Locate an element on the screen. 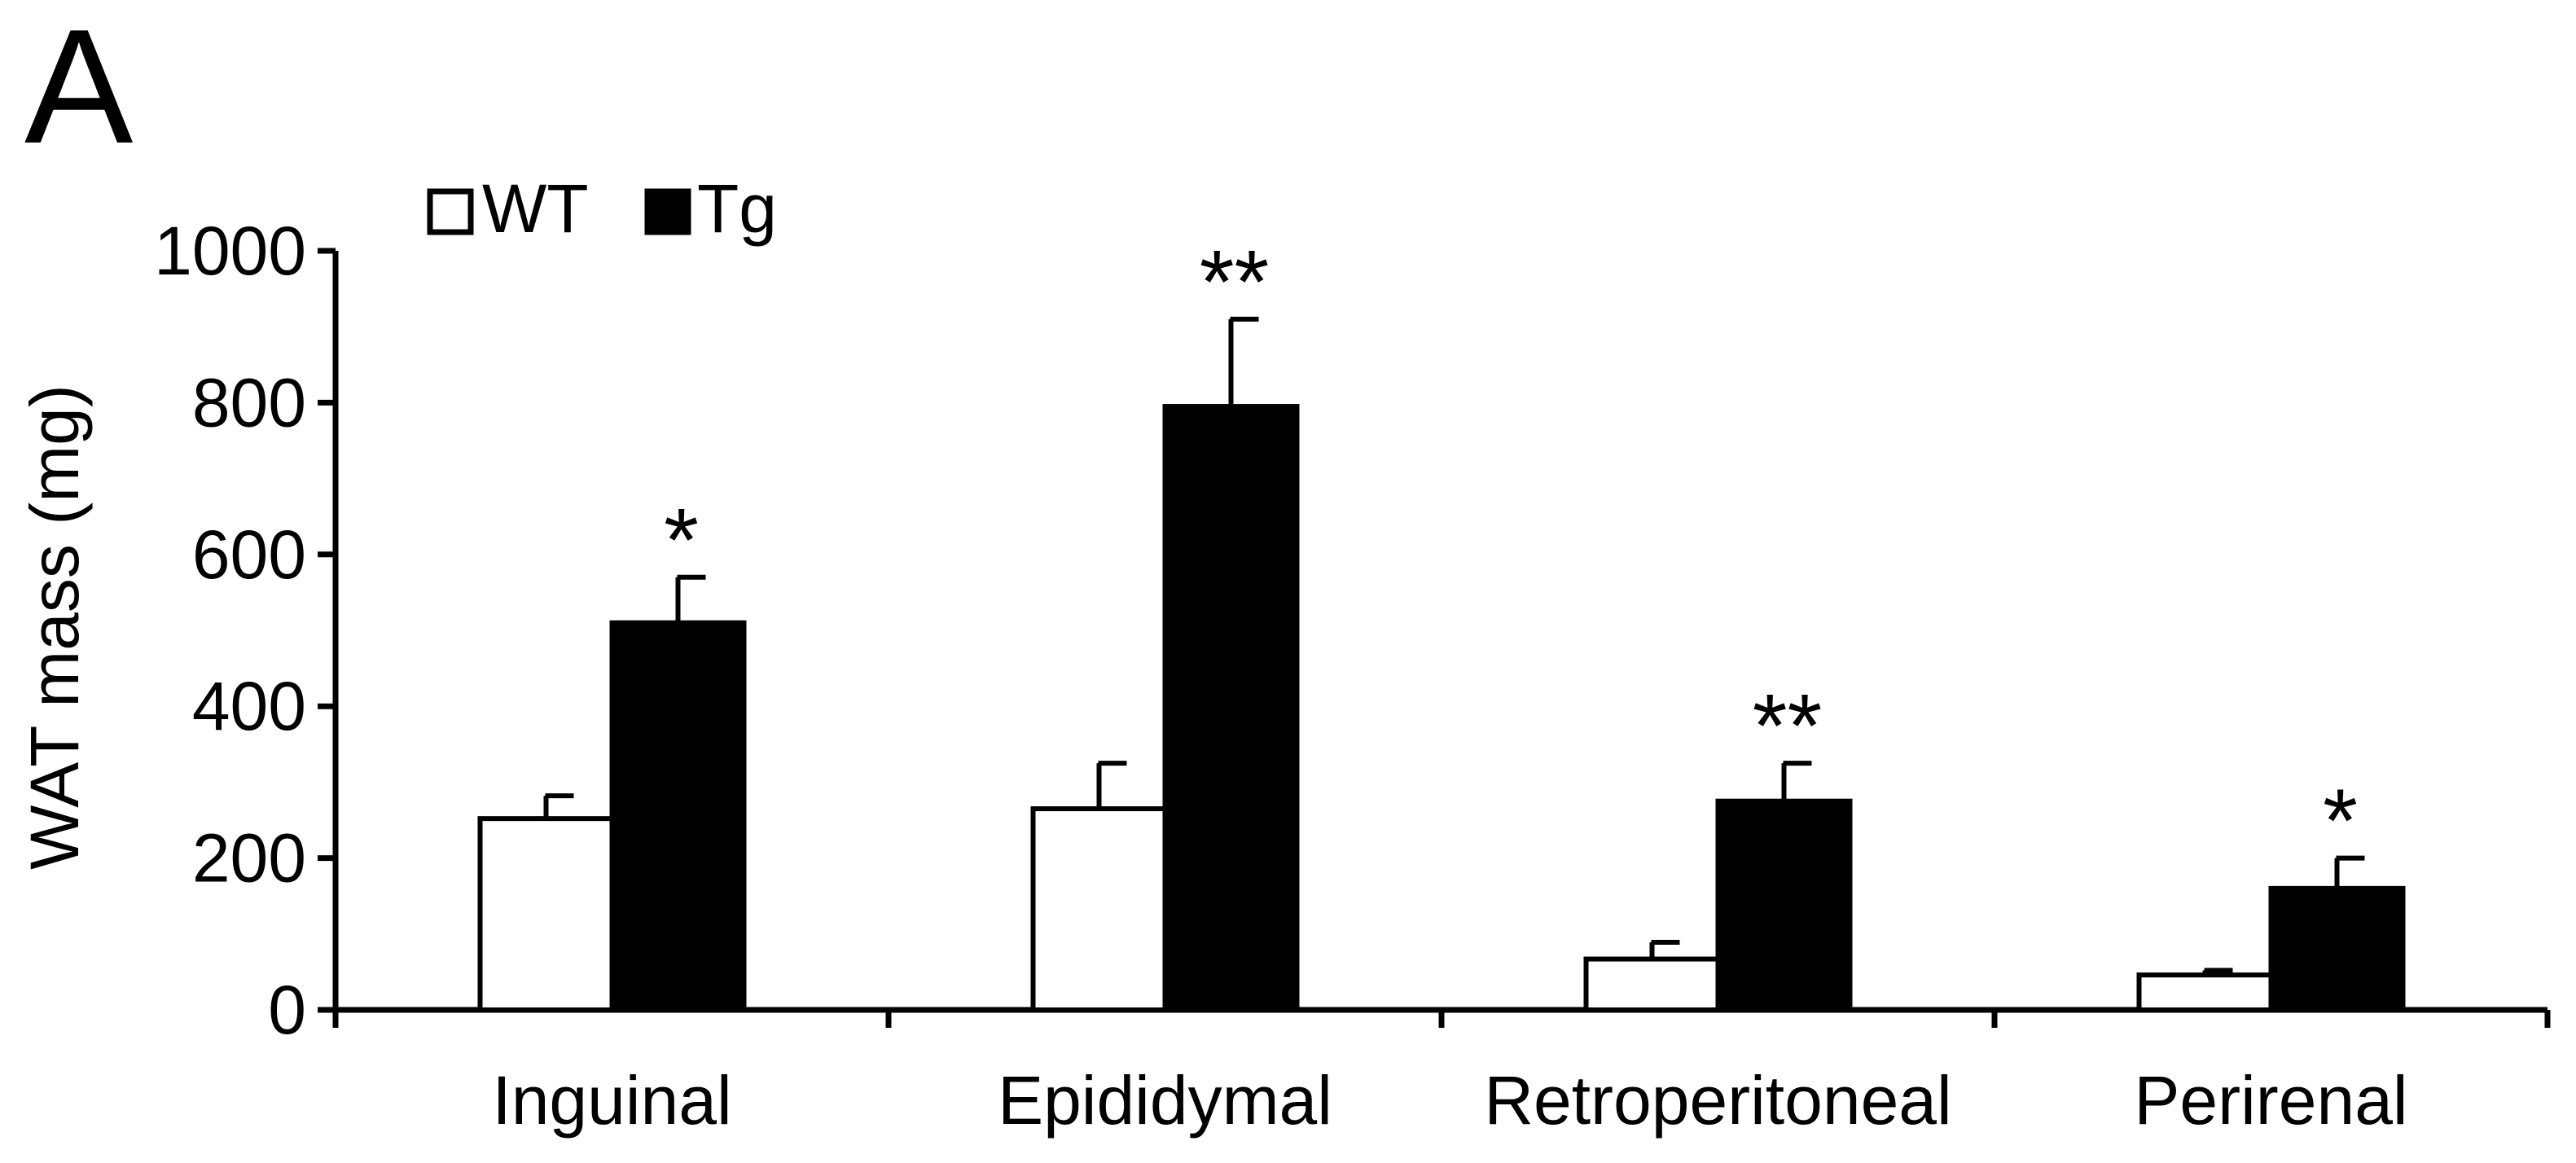  x-tick-label: Inguinal is located at coordinates (611, 1100).